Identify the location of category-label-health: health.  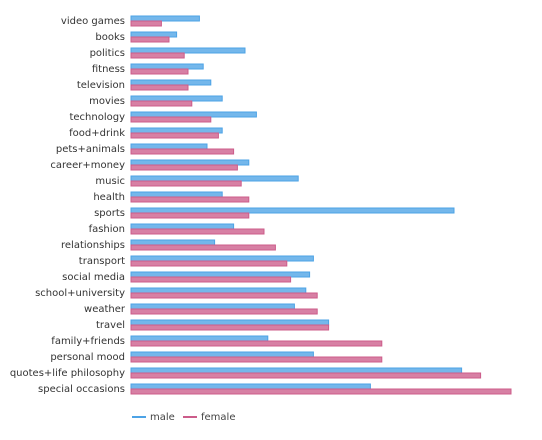
(109, 197).